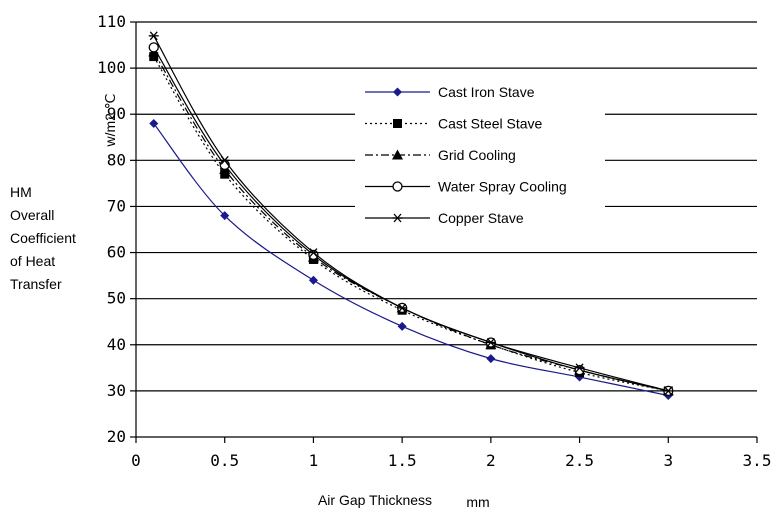 This screenshot has height=513, width=780. Describe the element at coordinates (116, 159) in the screenshot. I see `y-tick-label: 80` at that location.